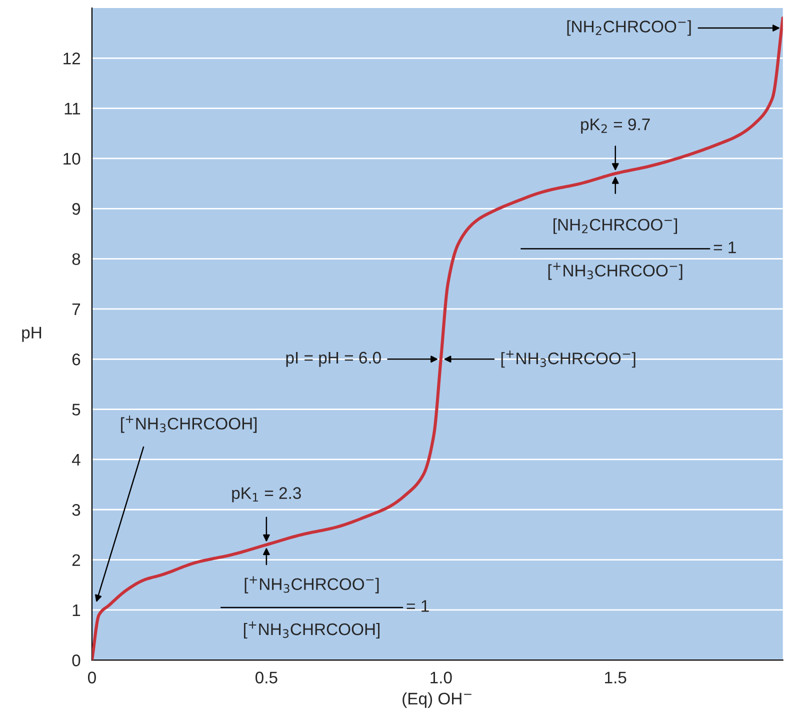 The width and height of the screenshot is (786, 727). Describe the element at coordinates (76, 209) in the screenshot. I see `y-tick-label: 9` at that location.